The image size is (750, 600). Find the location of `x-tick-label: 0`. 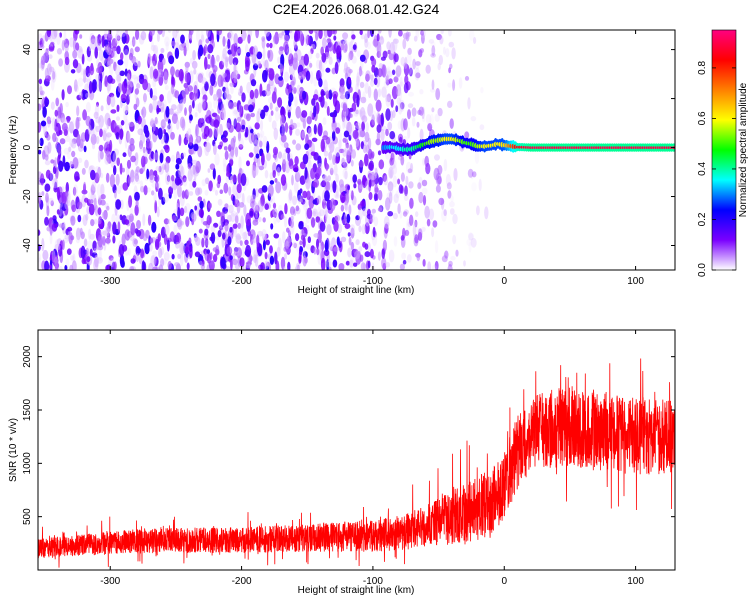

x-tick-label: 0 is located at coordinates (504, 581).